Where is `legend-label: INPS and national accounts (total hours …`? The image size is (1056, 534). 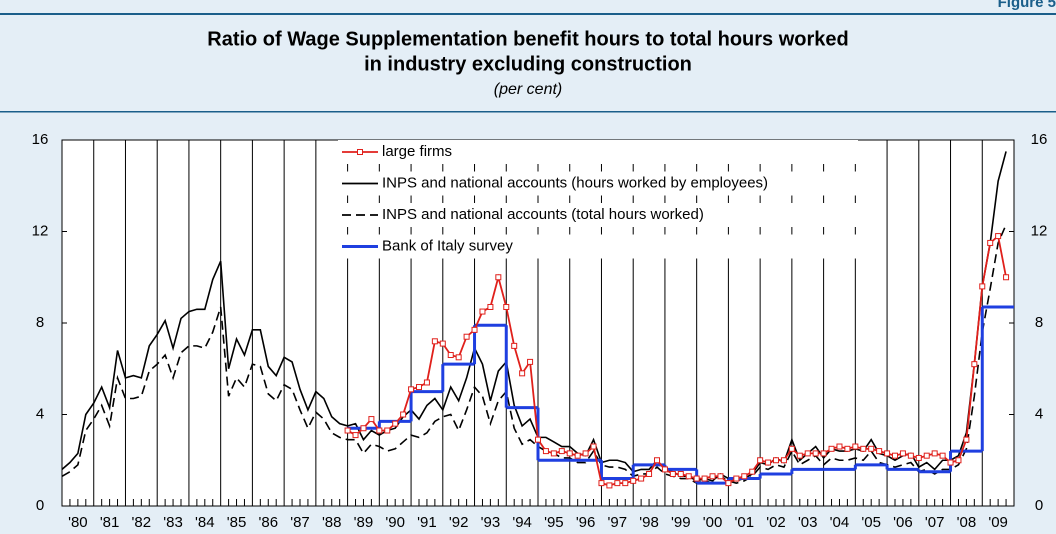 legend-label: INPS and national accounts (total hours … is located at coordinates (543, 214).